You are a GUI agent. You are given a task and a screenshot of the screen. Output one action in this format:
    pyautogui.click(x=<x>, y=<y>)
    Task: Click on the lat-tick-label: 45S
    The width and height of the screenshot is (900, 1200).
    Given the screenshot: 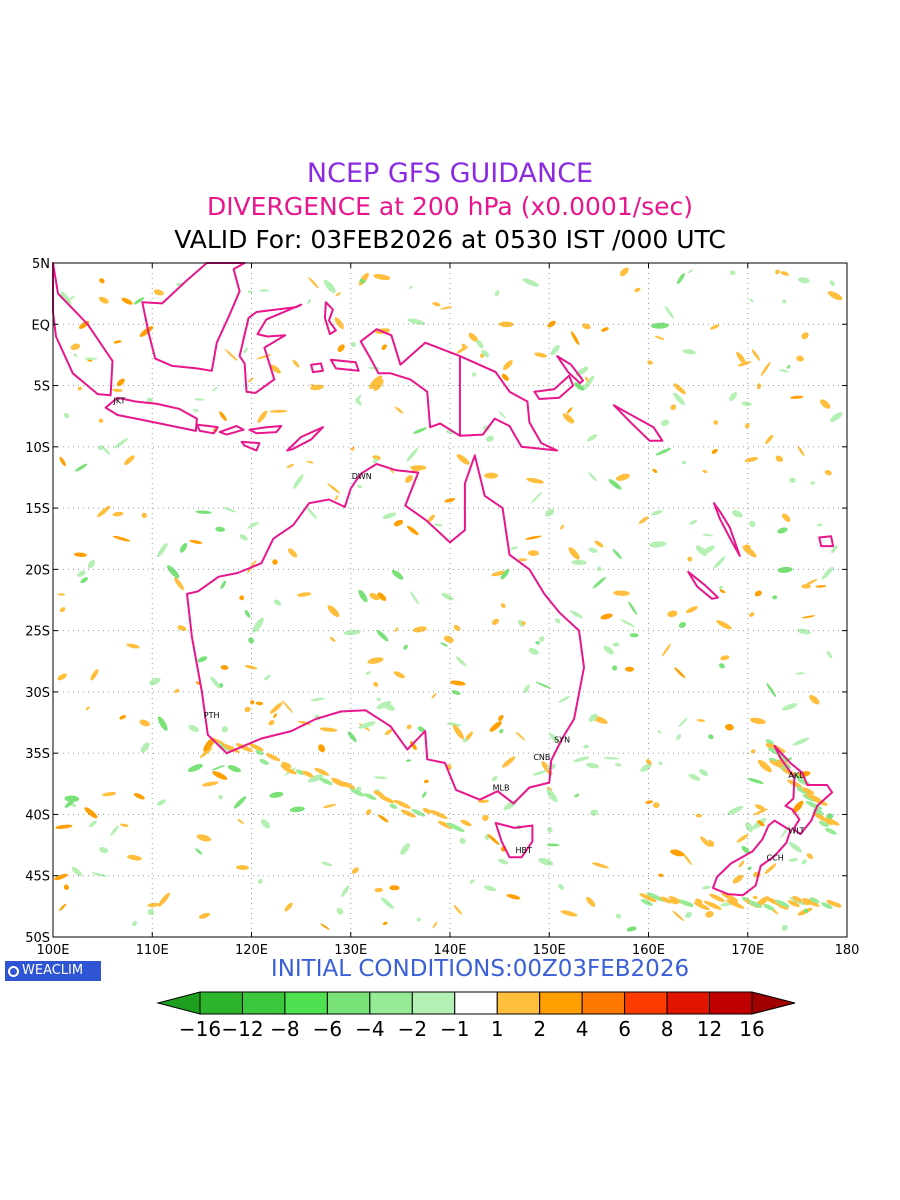 What is the action you would take?
    pyautogui.click(x=37, y=877)
    